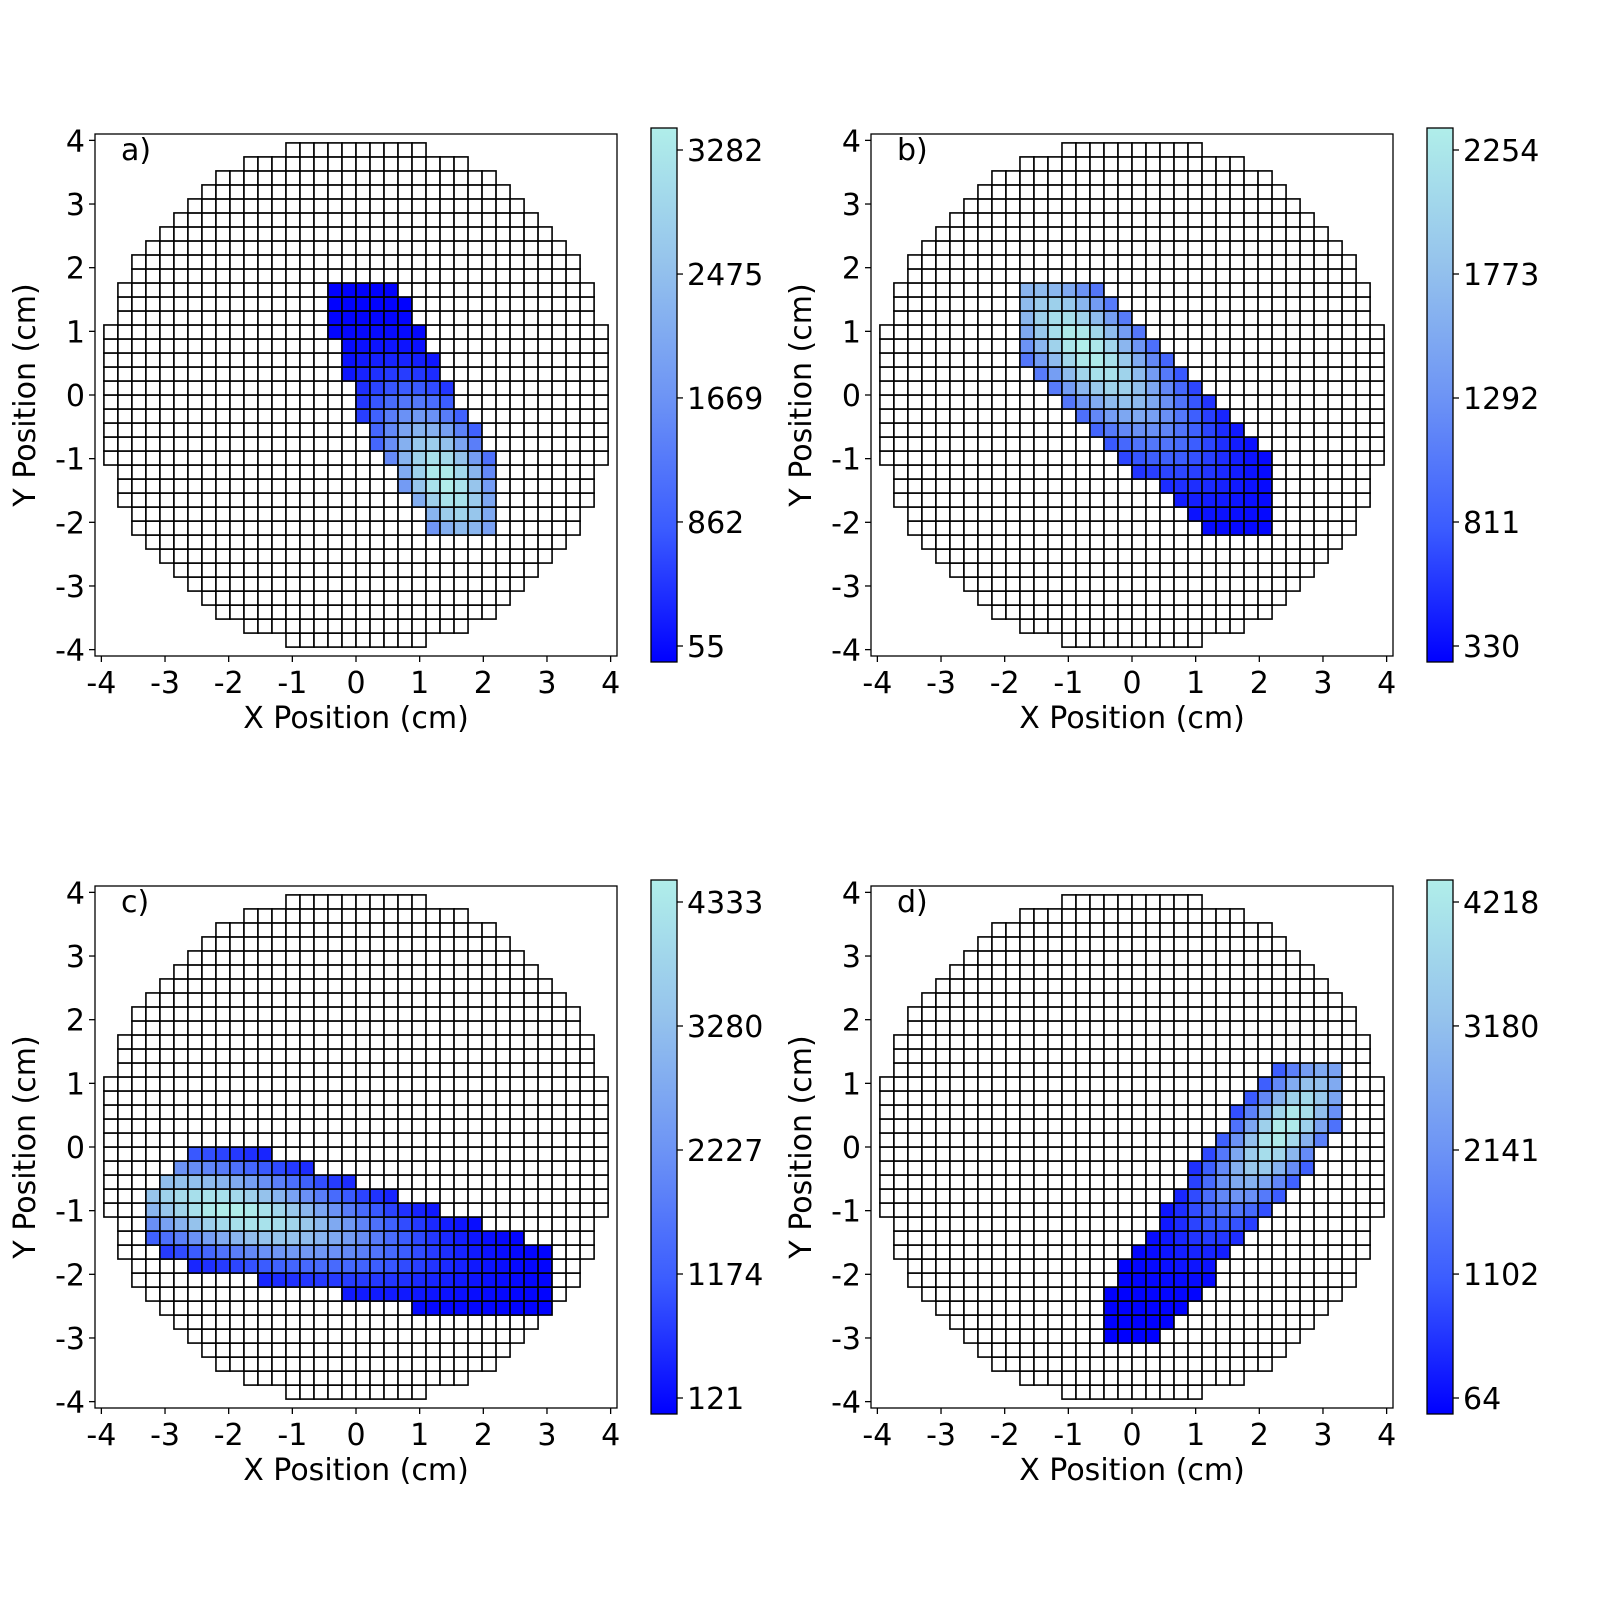 This screenshot has width=1600, height=1600. Describe the element at coordinates (75, 269) in the screenshot. I see `y-tick-label: 2` at that location.